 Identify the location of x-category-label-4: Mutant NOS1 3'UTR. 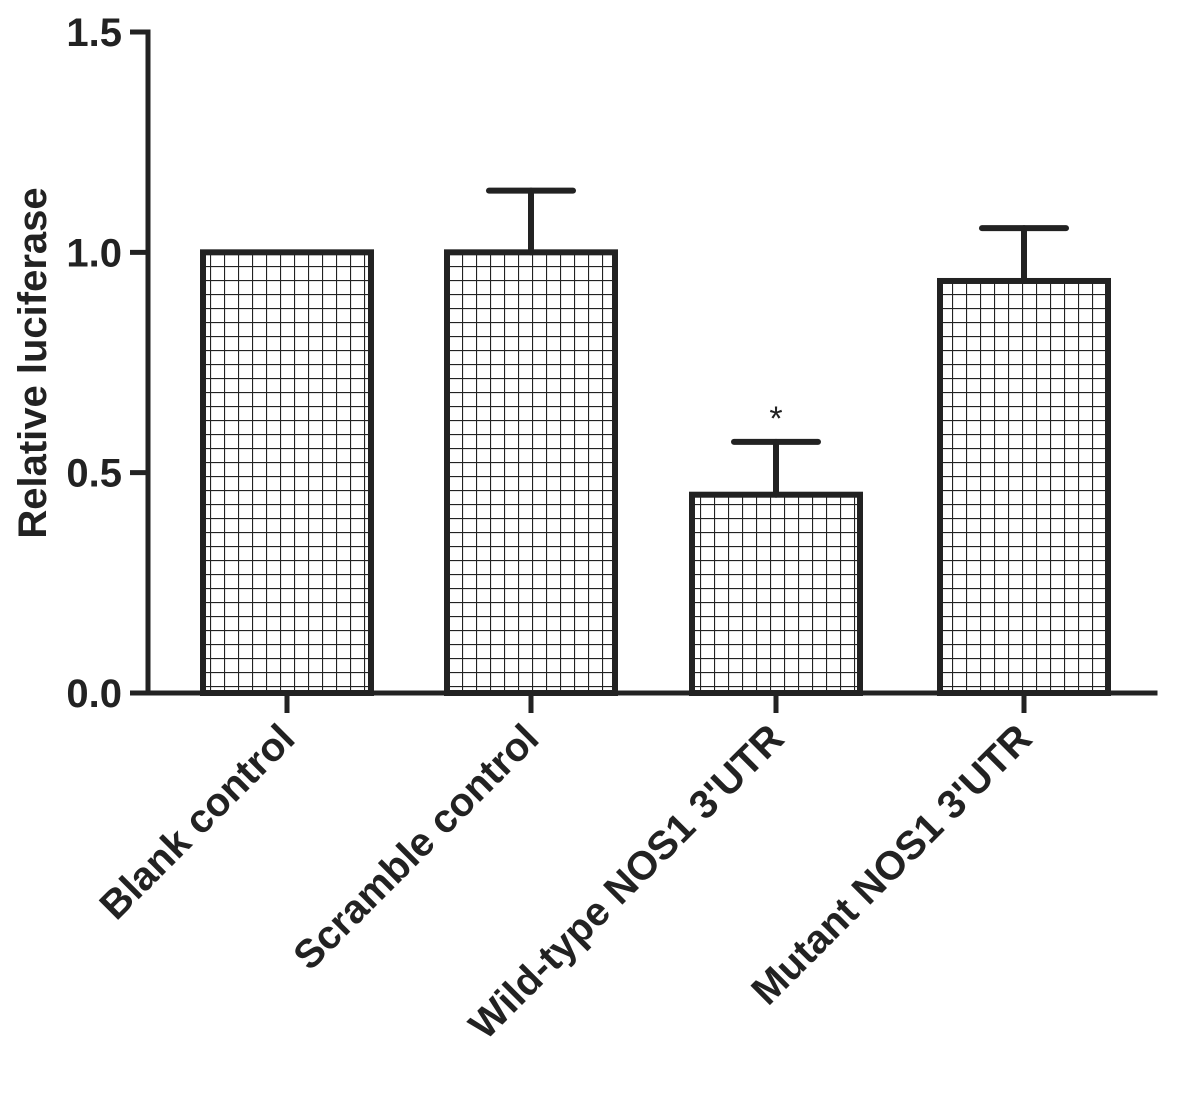
(891, 864).